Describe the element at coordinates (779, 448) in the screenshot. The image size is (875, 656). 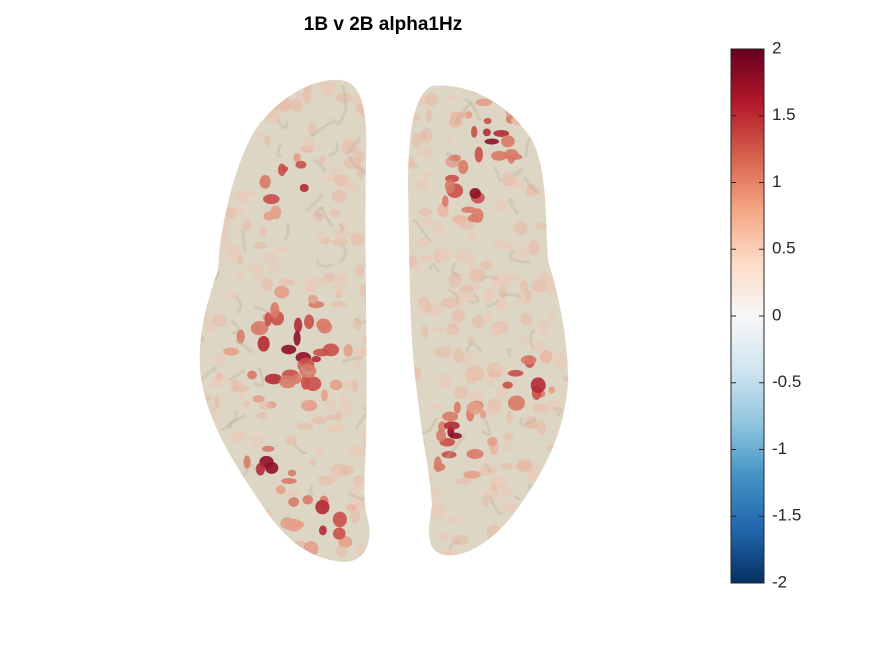
I see `colorbar-tick-label: -1` at that location.